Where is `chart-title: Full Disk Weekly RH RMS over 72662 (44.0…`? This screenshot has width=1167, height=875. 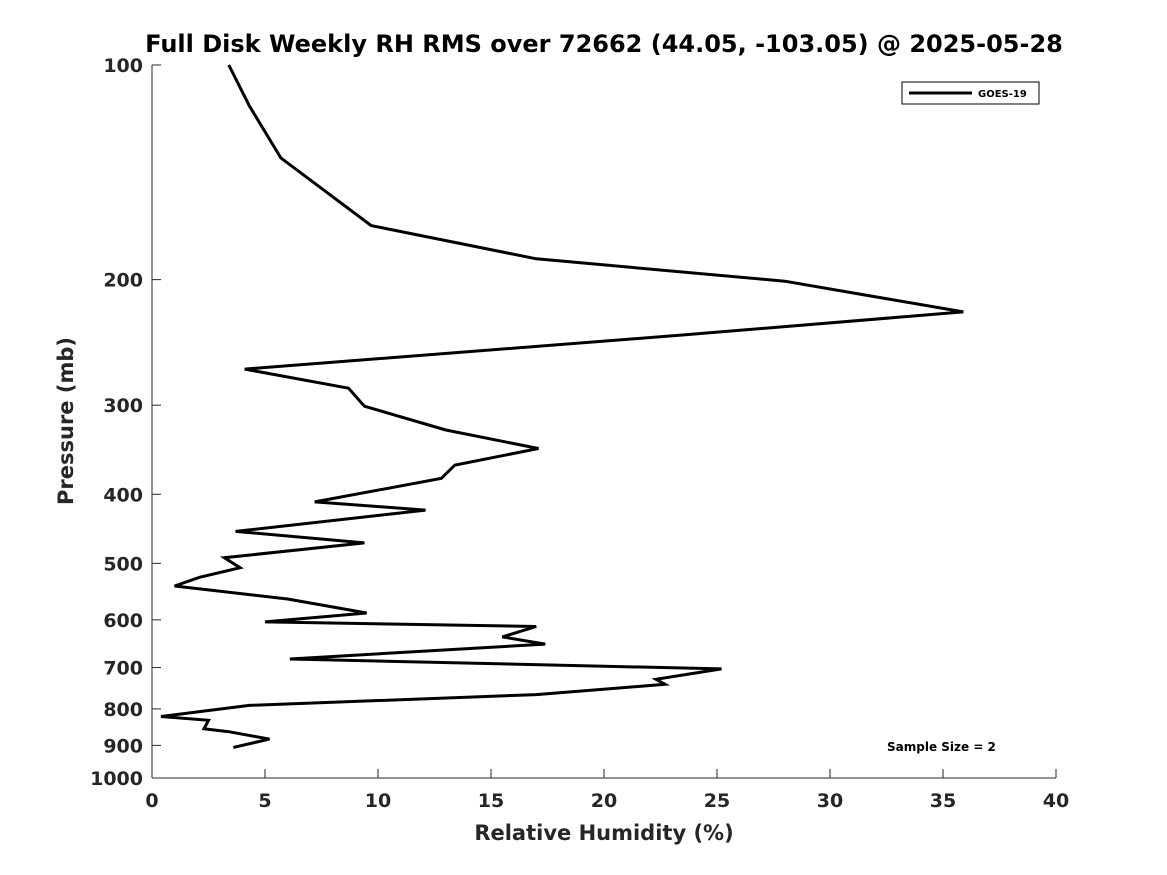 chart-title: Full Disk Weekly RH RMS over 72662 (44.0… is located at coordinates (604, 44).